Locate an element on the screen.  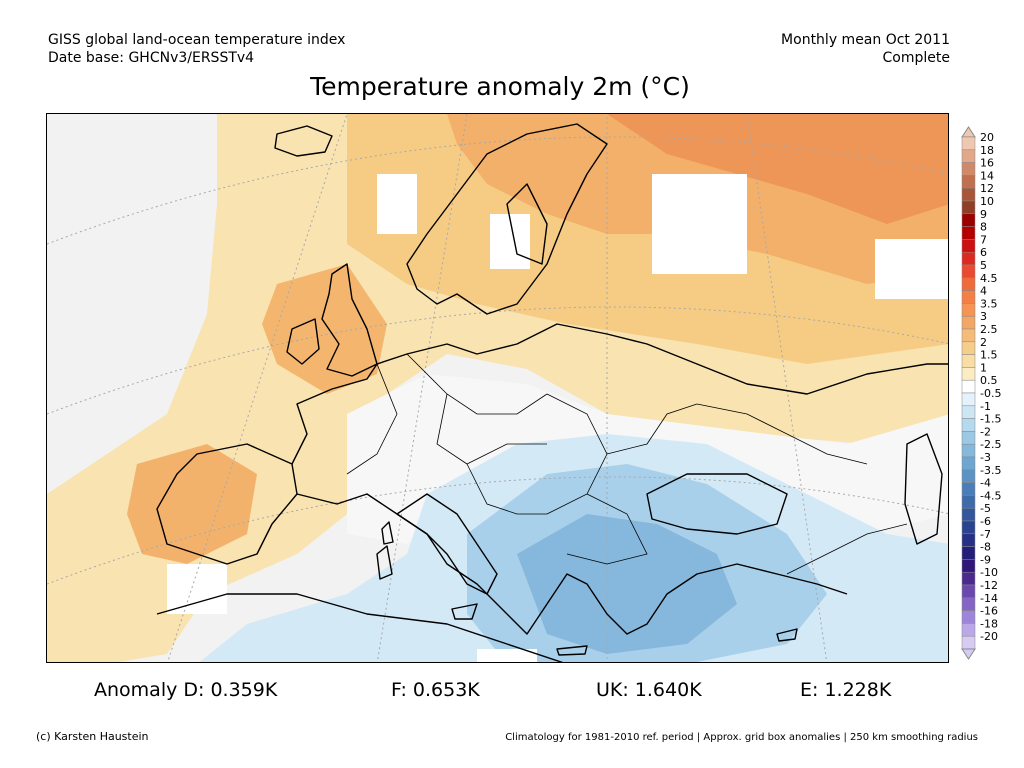
cold-region-strong is located at coordinates (627, 584).